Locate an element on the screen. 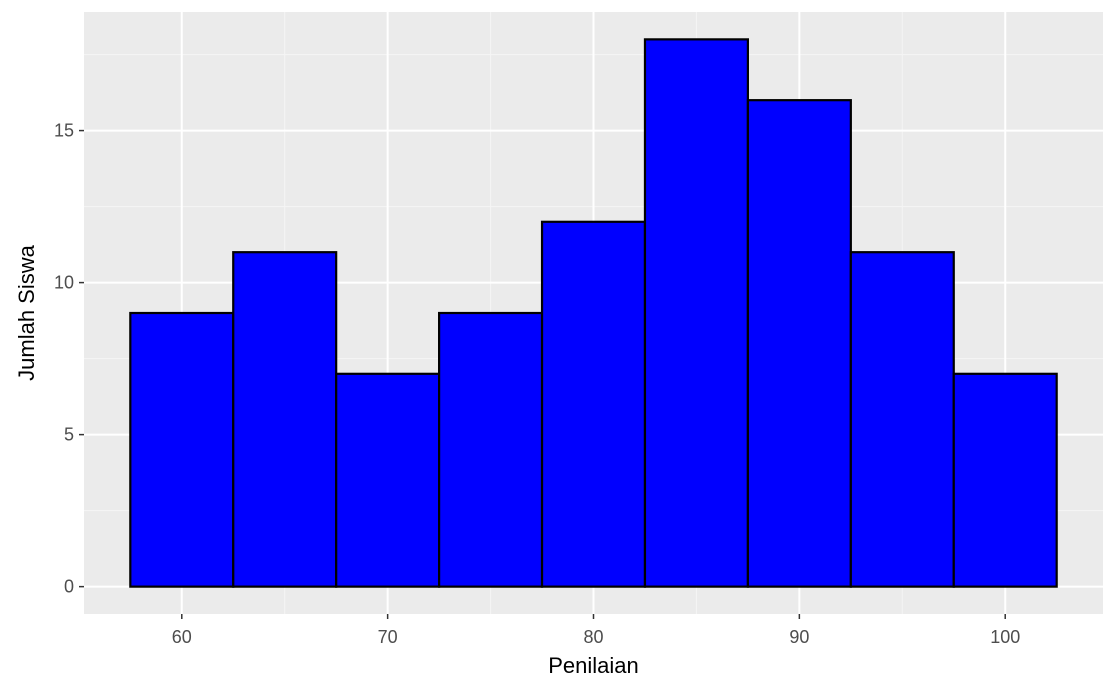 The image size is (1105, 684). x-tick-label: 70 is located at coordinates (388, 637).